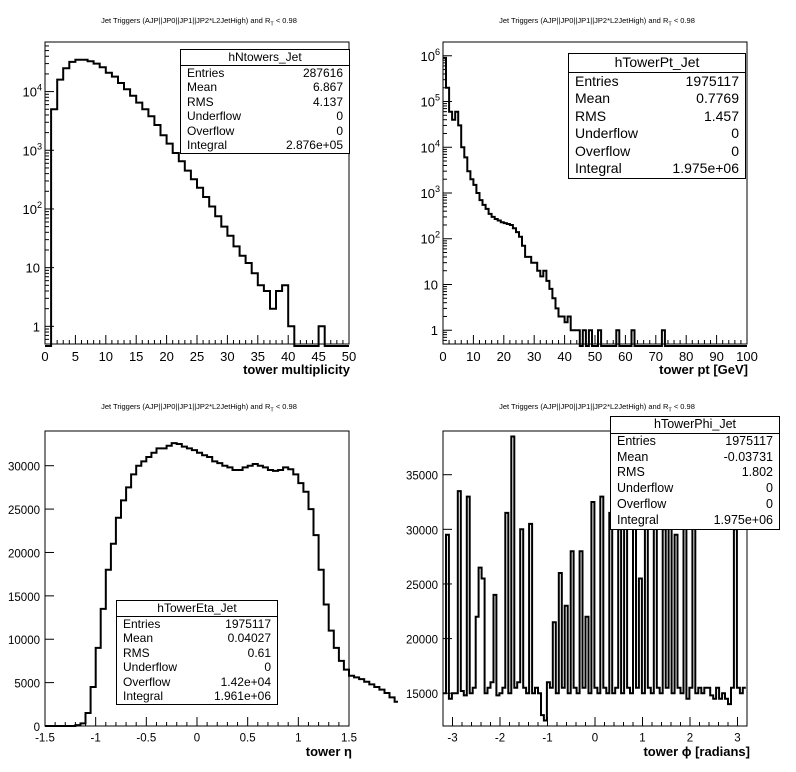 The width and height of the screenshot is (796, 772). I want to click on x-tick-label: 0.5, so click(248, 739).